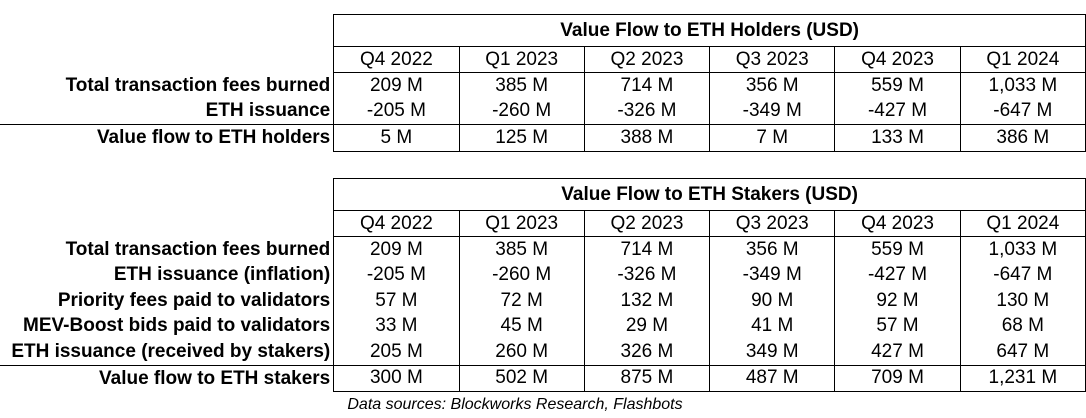 The height and width of the screenshot is (418, 1086). Describe the element at coordinates (171, 351) in the screenshot. I see `row-label: ETH issuance (received by stakers)` at that location.